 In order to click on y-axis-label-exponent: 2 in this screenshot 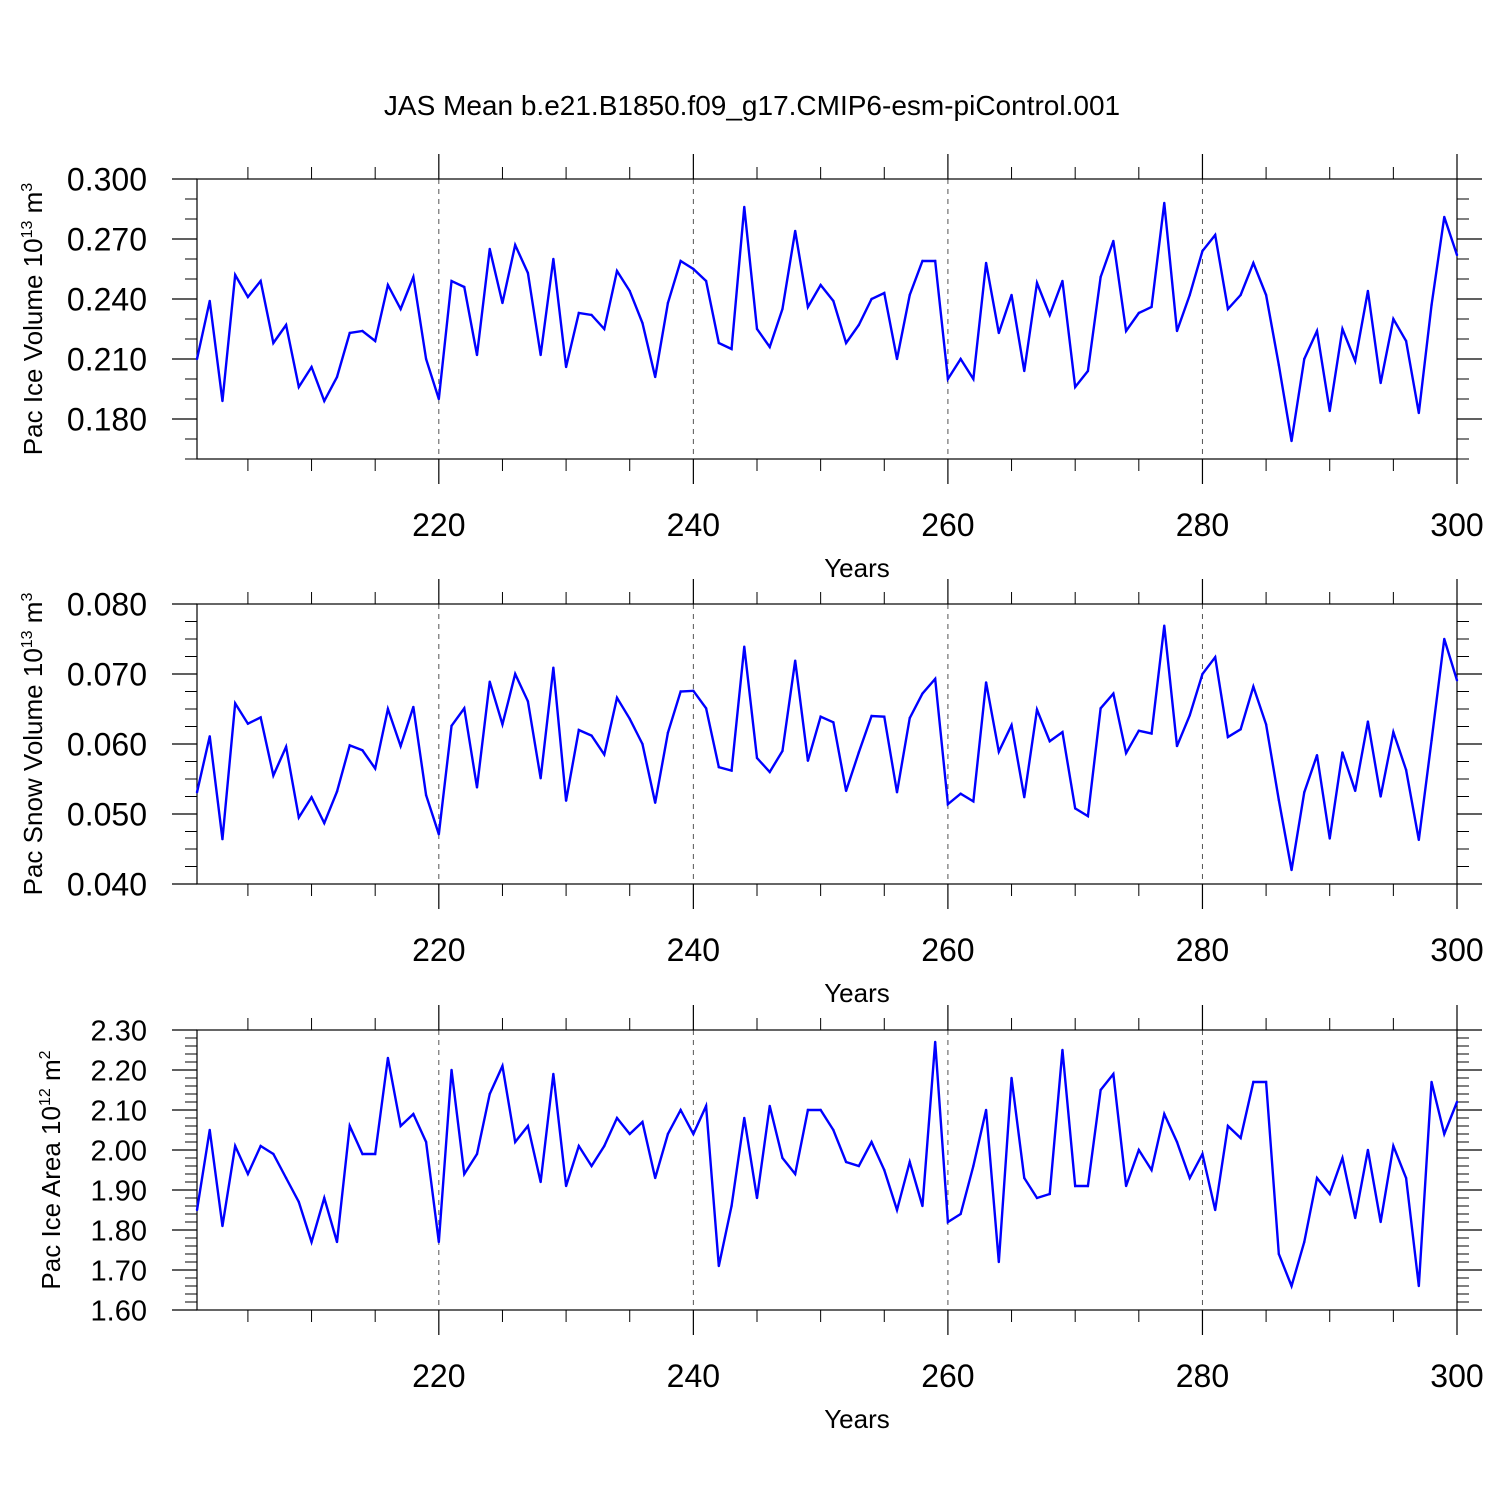, I will do `click(45, 1054)`.